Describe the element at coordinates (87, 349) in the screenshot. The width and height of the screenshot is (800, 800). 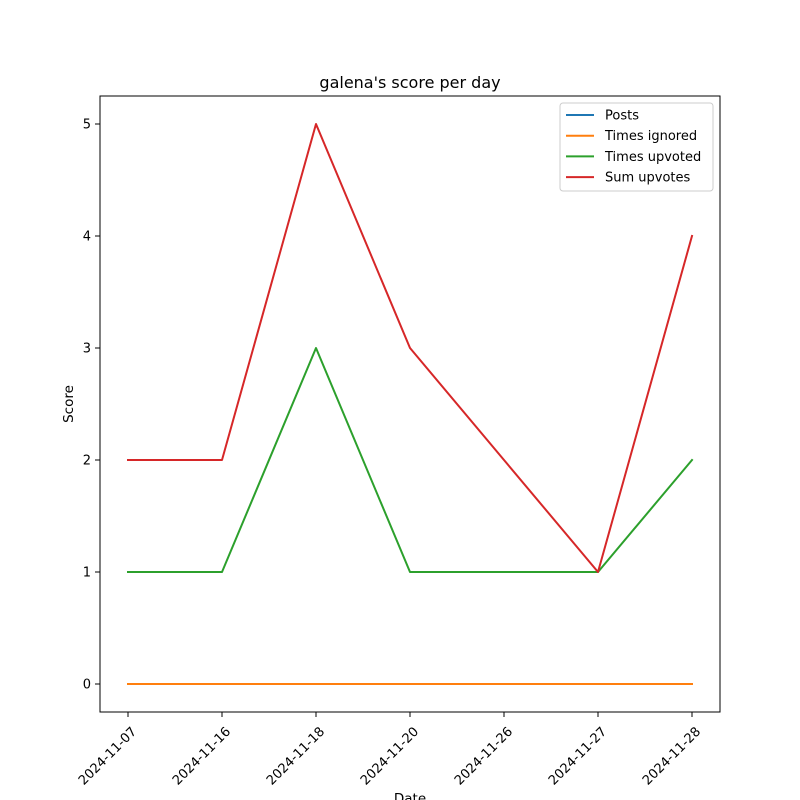
I see `y-tick-label: 3` at that location.